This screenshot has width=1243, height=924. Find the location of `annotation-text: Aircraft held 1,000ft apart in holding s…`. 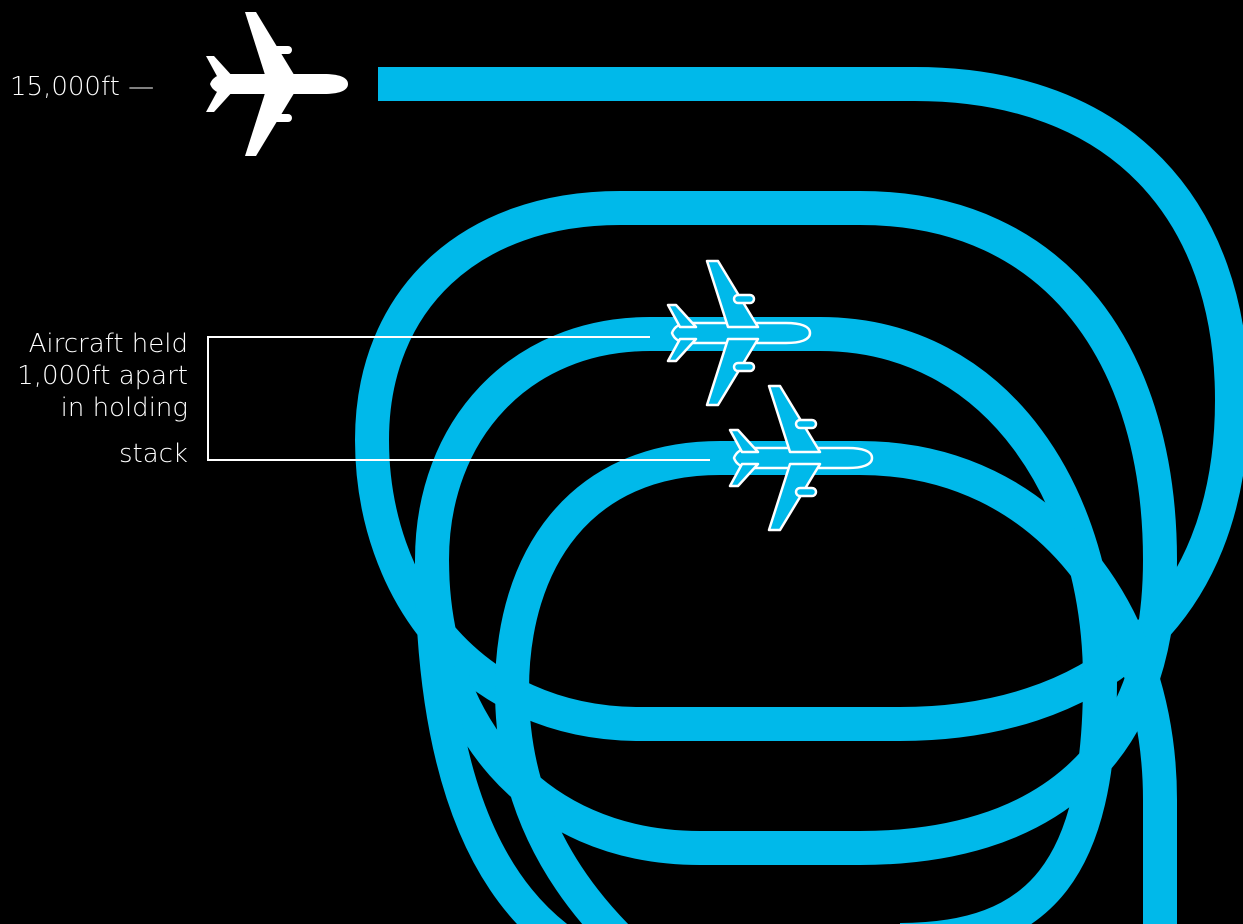

annotation-text: Aircraft held 1,000ft apart in holding s… is located at coordinates (102, 399).